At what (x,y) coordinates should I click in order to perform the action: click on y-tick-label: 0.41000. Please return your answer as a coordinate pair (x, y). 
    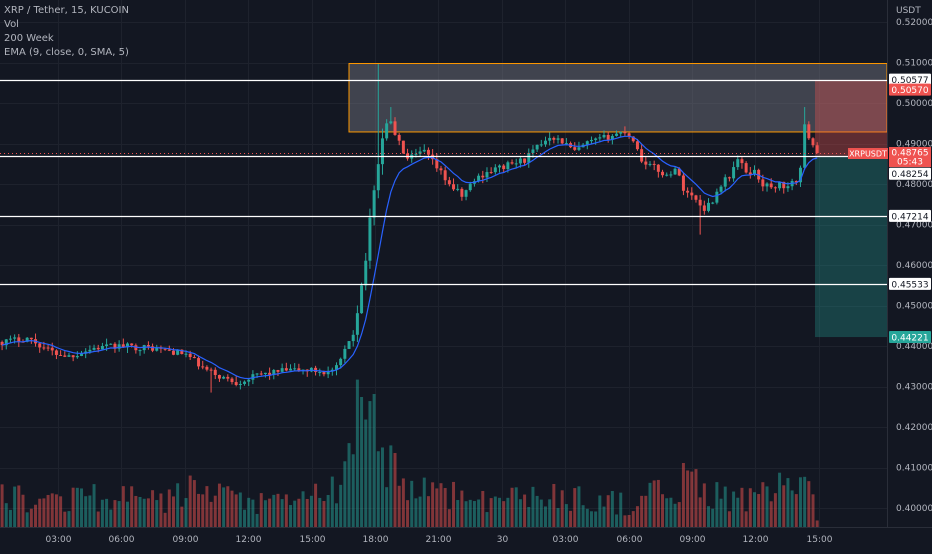
    Looking at the image, I should click on (914, 469).